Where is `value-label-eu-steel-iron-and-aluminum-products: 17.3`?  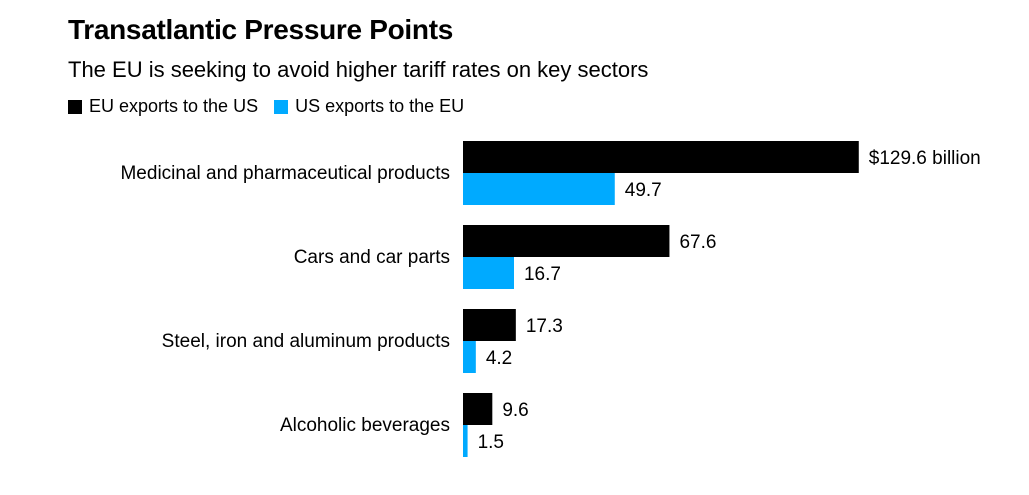 value-label-eu-steel-iron-and-aluminum-products: 17.3 is located at coordinates (544, 326).